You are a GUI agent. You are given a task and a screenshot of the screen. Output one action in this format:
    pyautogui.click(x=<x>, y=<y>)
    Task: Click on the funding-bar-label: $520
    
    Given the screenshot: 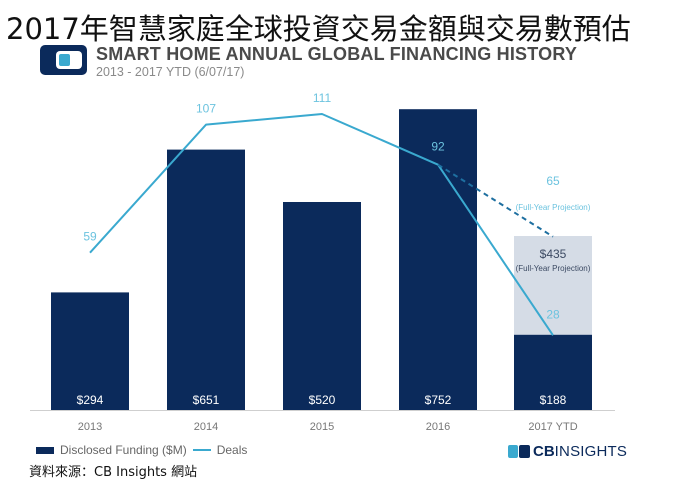 What is the action you would take?
    pyautogui.click(x=322, y=400)
    